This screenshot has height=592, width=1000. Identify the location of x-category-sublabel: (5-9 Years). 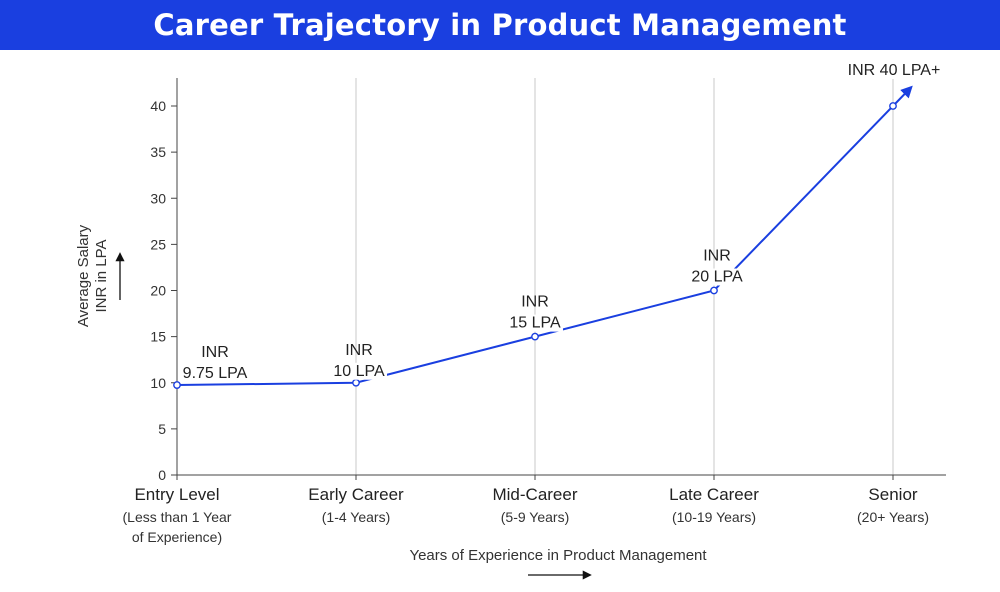
(535, 517).